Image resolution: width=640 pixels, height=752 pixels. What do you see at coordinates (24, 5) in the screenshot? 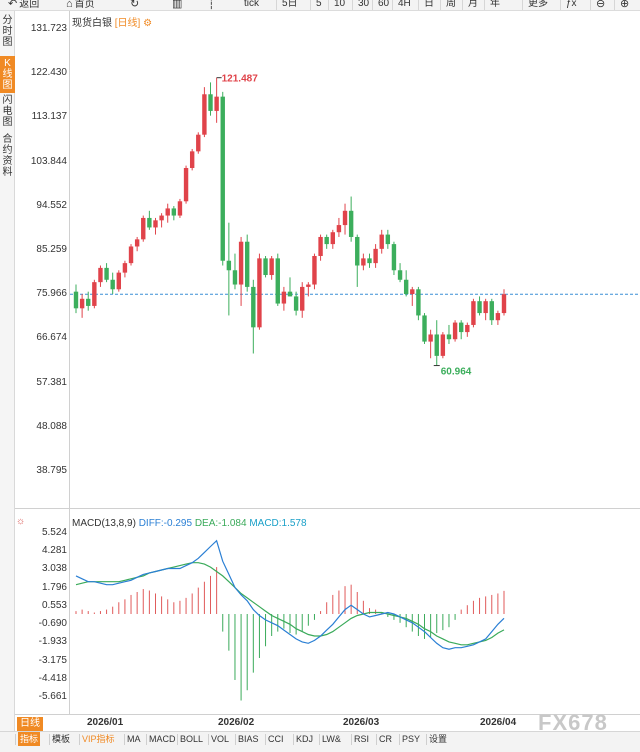
I see `toolbar-back-button: ↶ 返回` at bounding box center [24, 5].